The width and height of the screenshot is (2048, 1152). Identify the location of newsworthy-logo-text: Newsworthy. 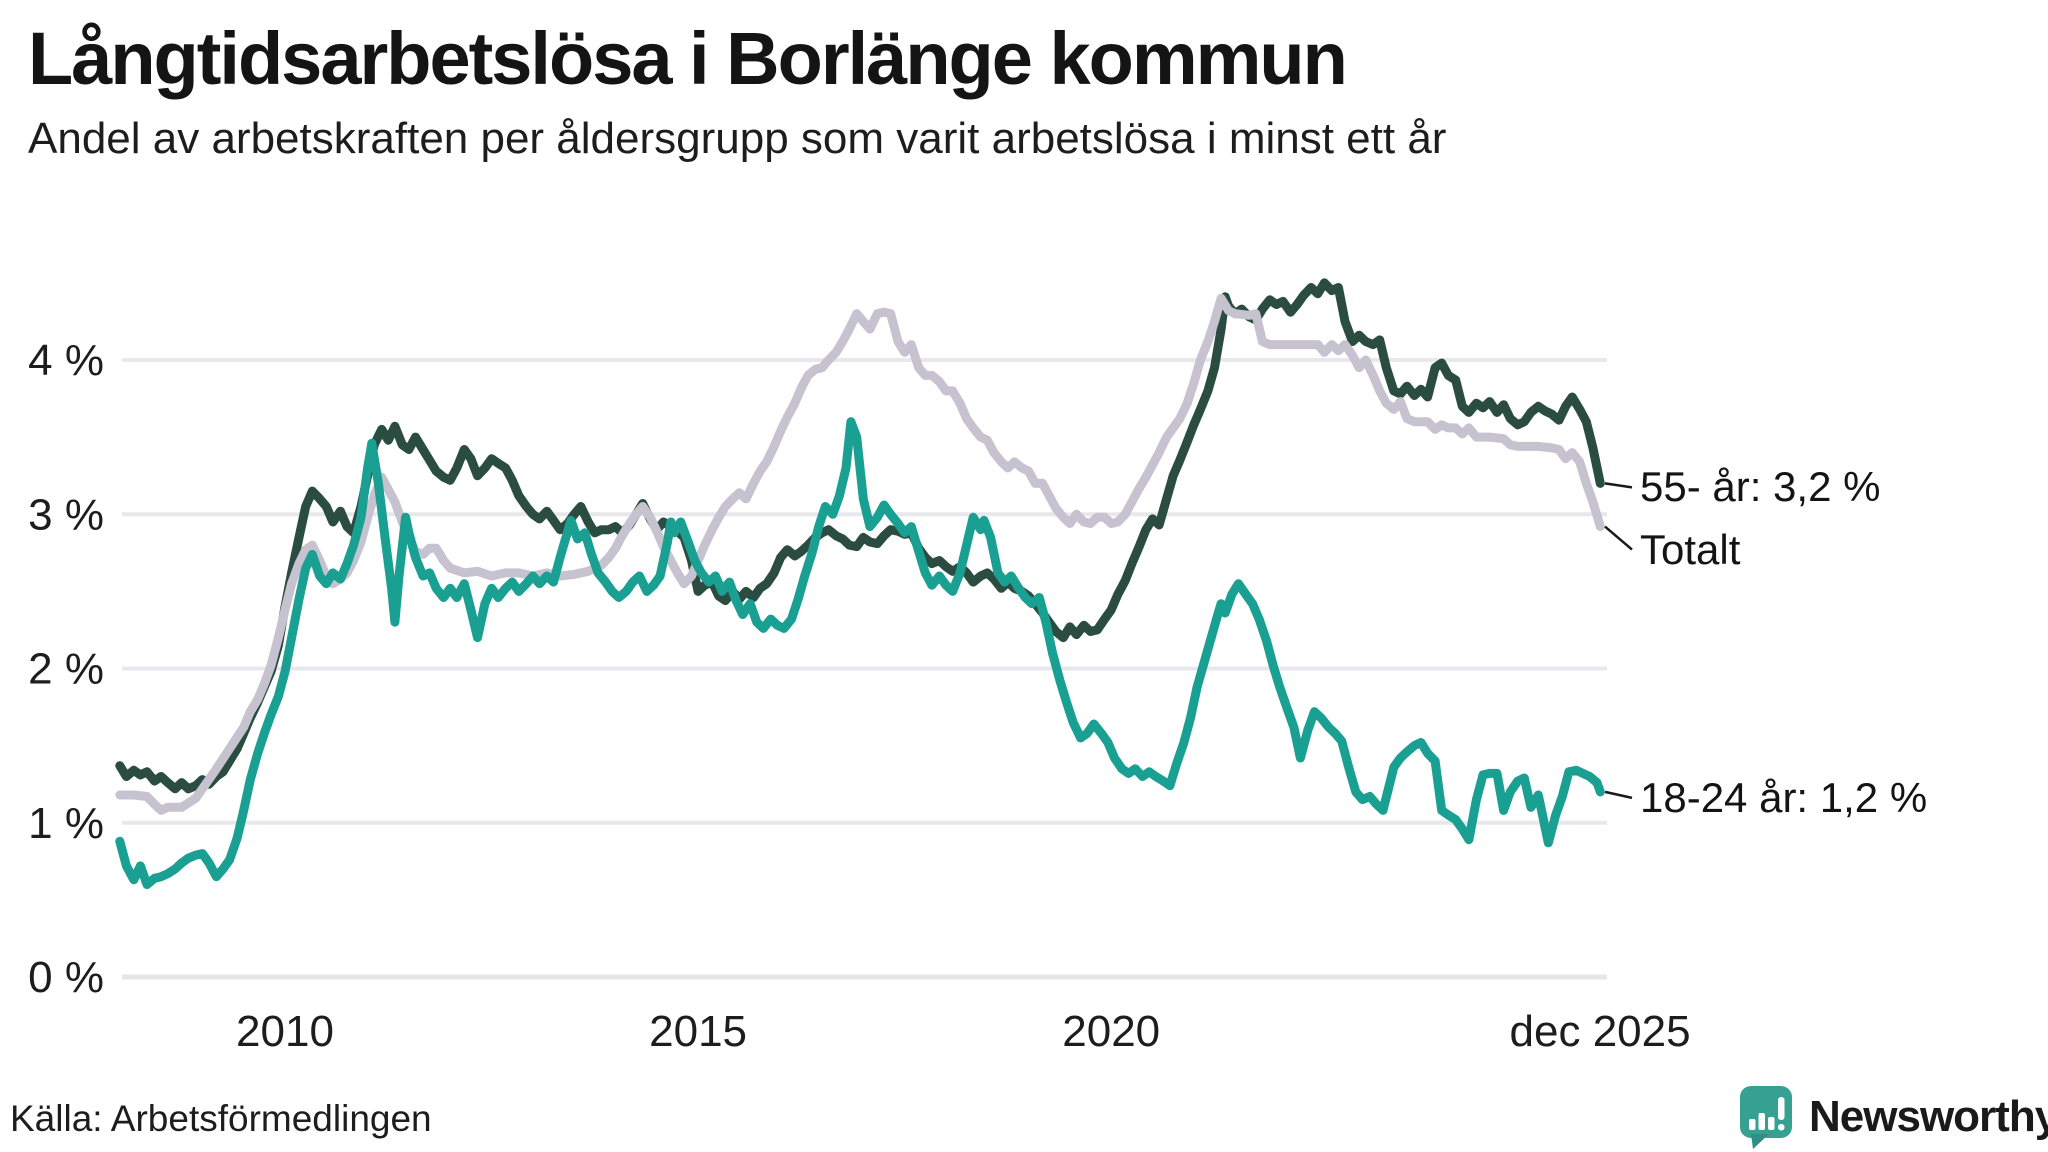
(1928, 1116).